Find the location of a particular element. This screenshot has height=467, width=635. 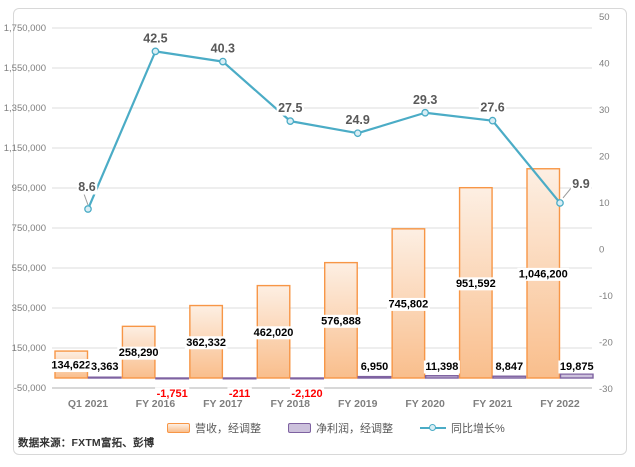

growth-data-label: 29.3 is located at coordinates (425, 100).